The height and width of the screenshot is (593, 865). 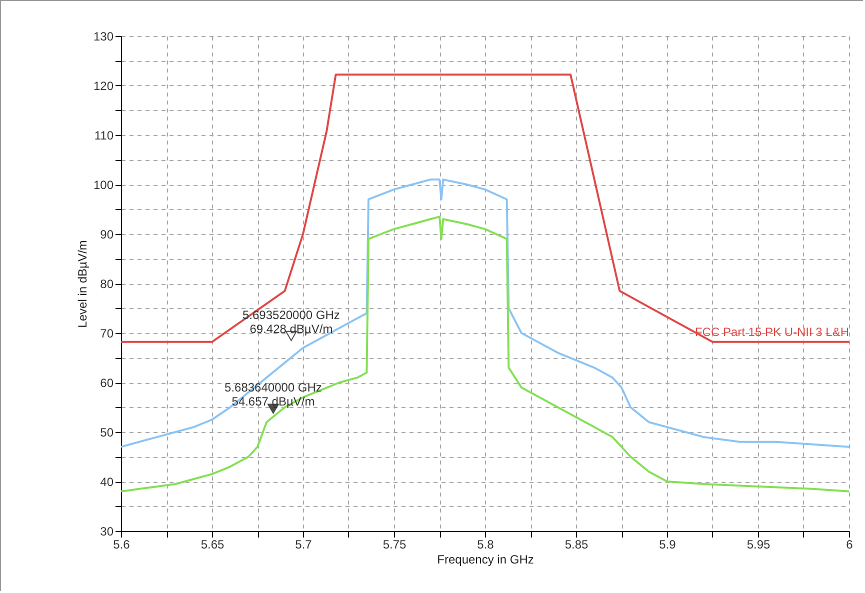 What do you see at coordinates (212, 545) in the screenshot?
I see `x-tick-label: 5.65` at bounding box center [212, 545].